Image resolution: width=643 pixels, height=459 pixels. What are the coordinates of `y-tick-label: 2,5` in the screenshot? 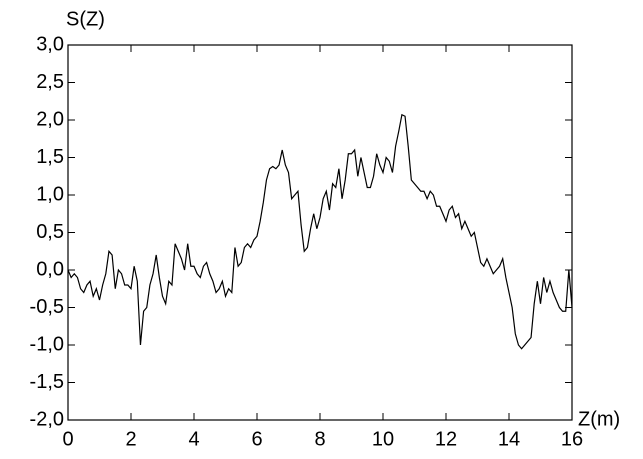 It's located at (50, 82).